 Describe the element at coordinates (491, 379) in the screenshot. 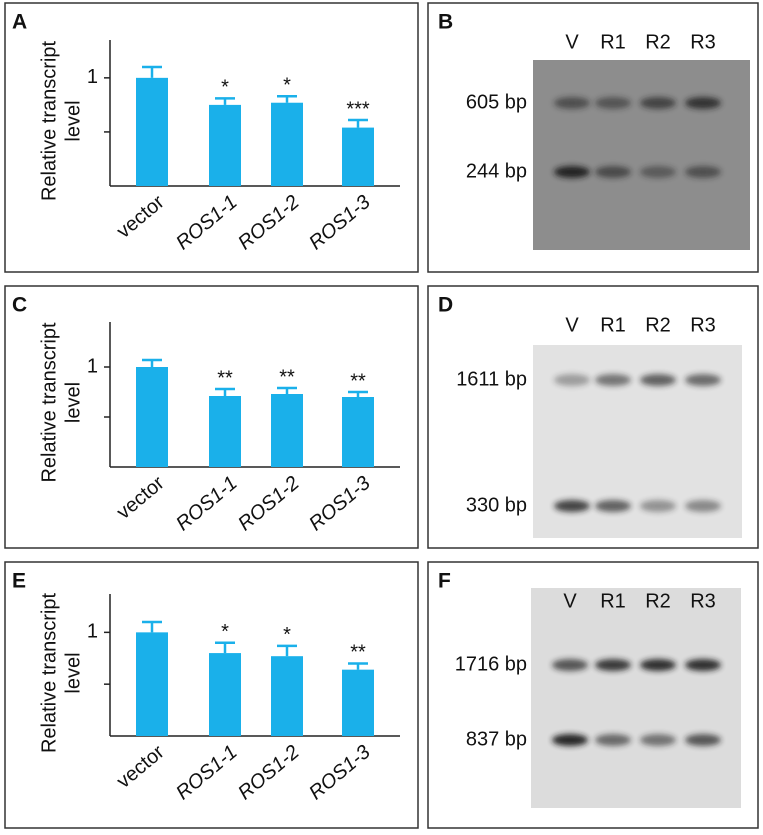

I see `band-label: 1611 bp` at that location.